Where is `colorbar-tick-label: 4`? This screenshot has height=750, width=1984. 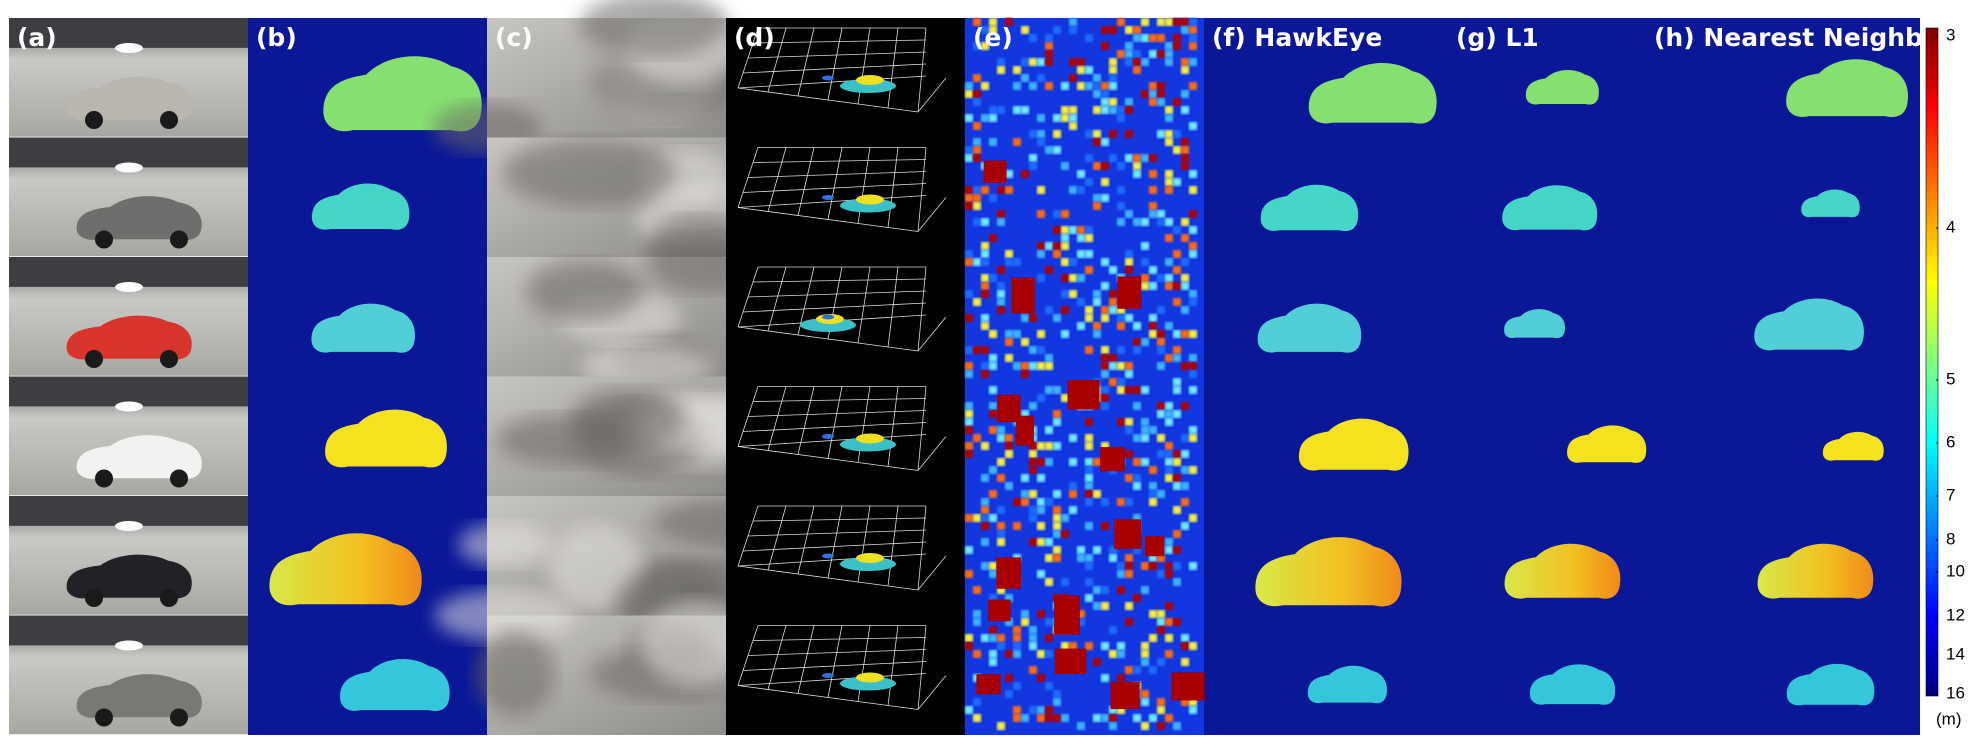 colorbar-tick-label: 4 is located at coordinates (1950, 226).